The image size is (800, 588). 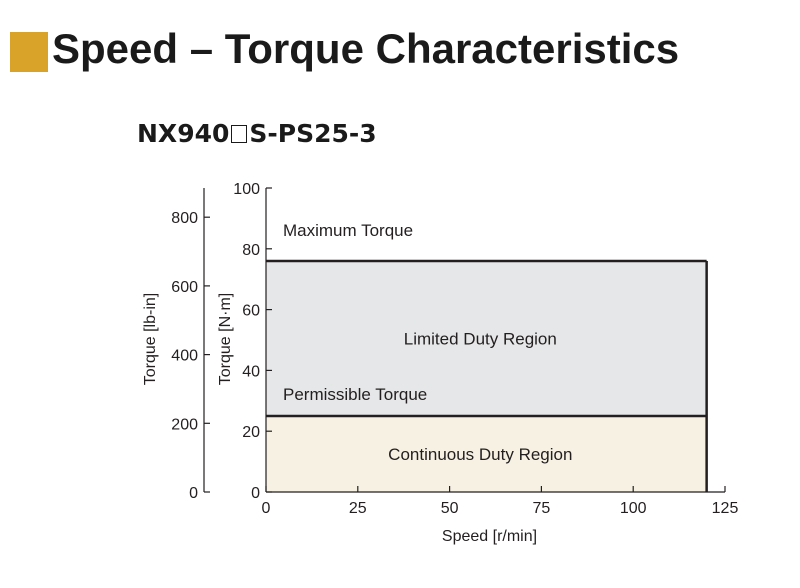 I want to click on y-tick-label: 60, so click(x=251, y=311).